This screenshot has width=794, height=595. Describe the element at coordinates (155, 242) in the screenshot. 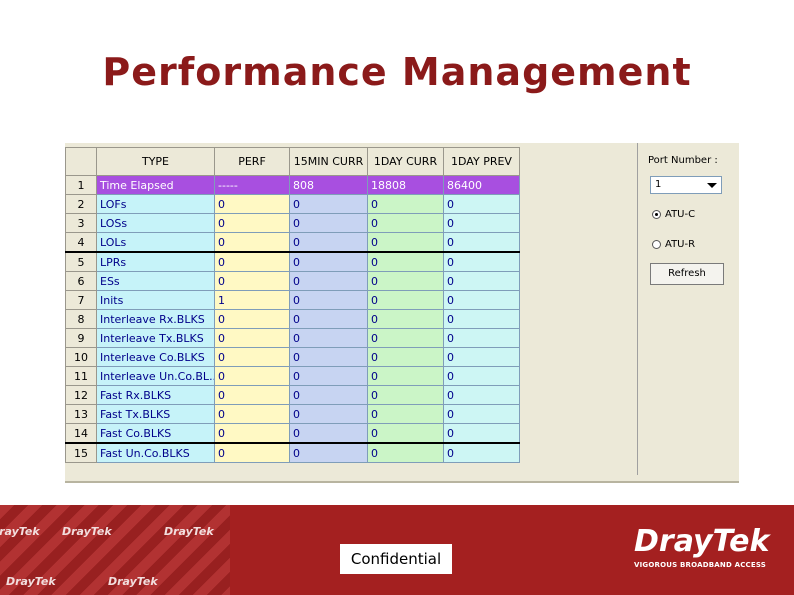

I see `type-cell: LOLs` at that location.